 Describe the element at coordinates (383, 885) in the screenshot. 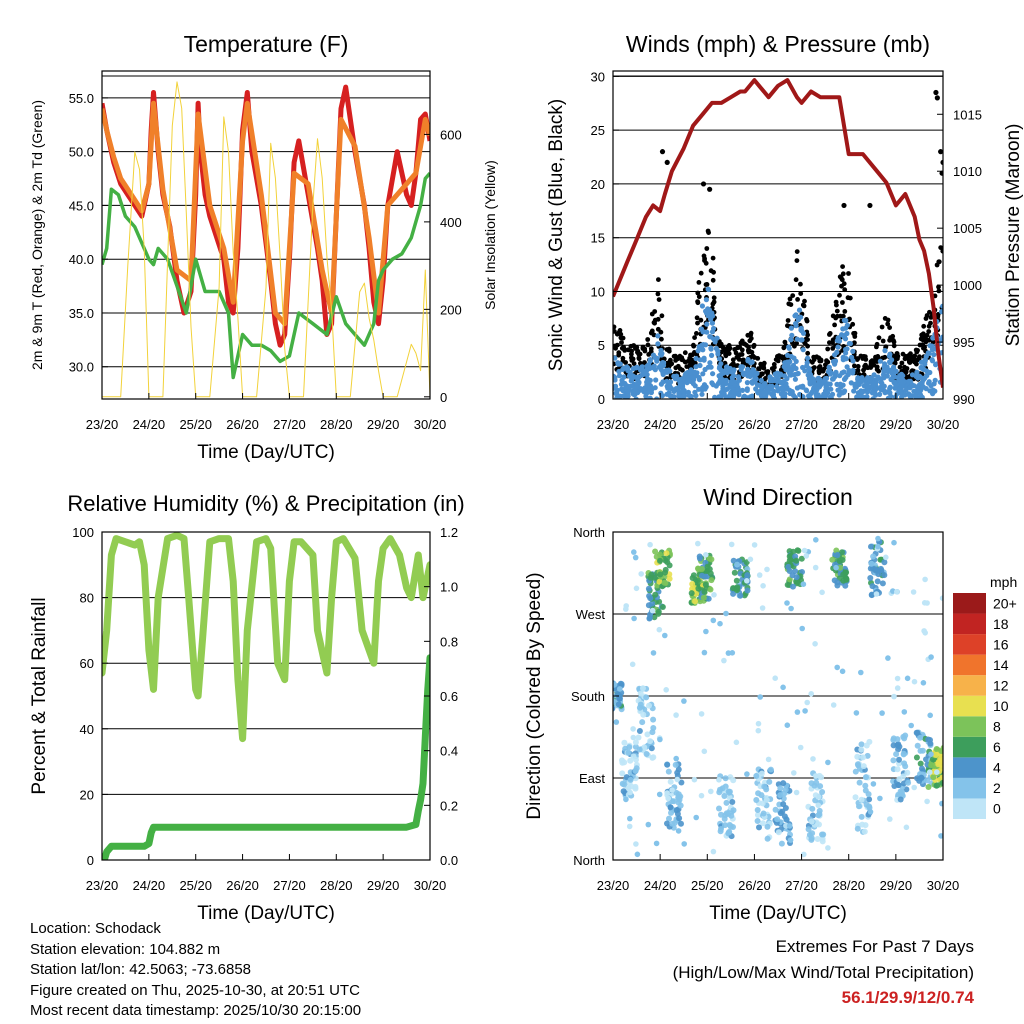

I see `humidity-xtick-label: 29/20` at that location.